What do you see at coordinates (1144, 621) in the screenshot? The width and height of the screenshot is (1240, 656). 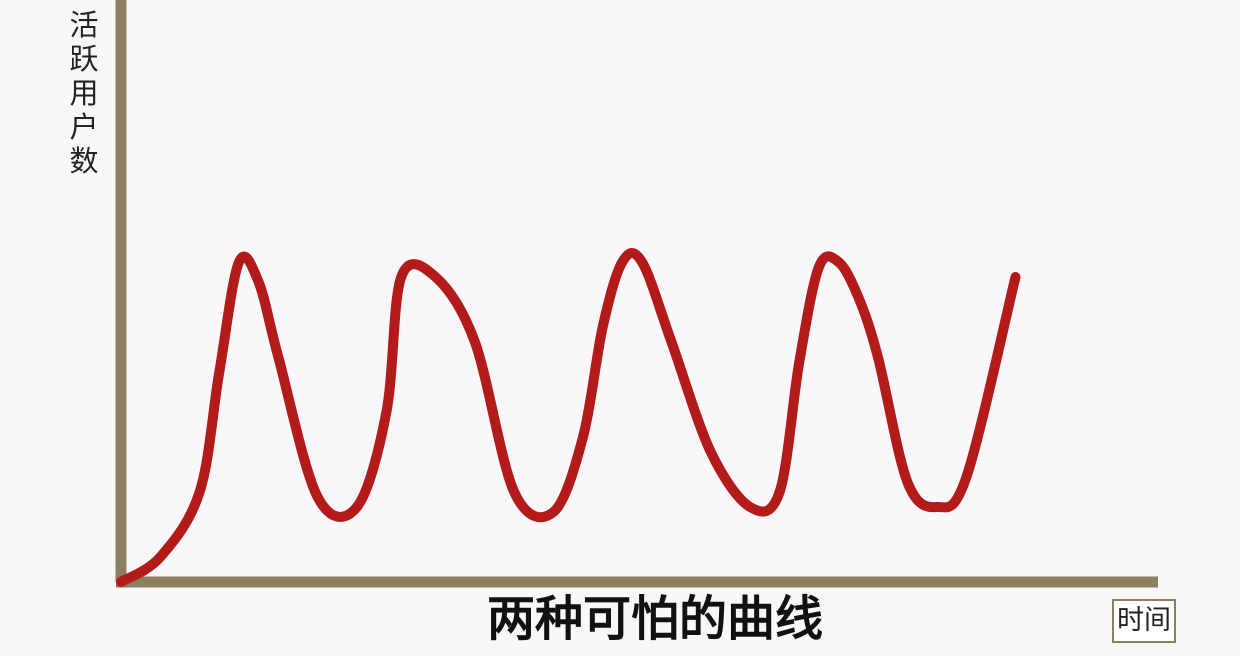 I see `x-axis-label: 时间` at bounding box center [1144, 621].